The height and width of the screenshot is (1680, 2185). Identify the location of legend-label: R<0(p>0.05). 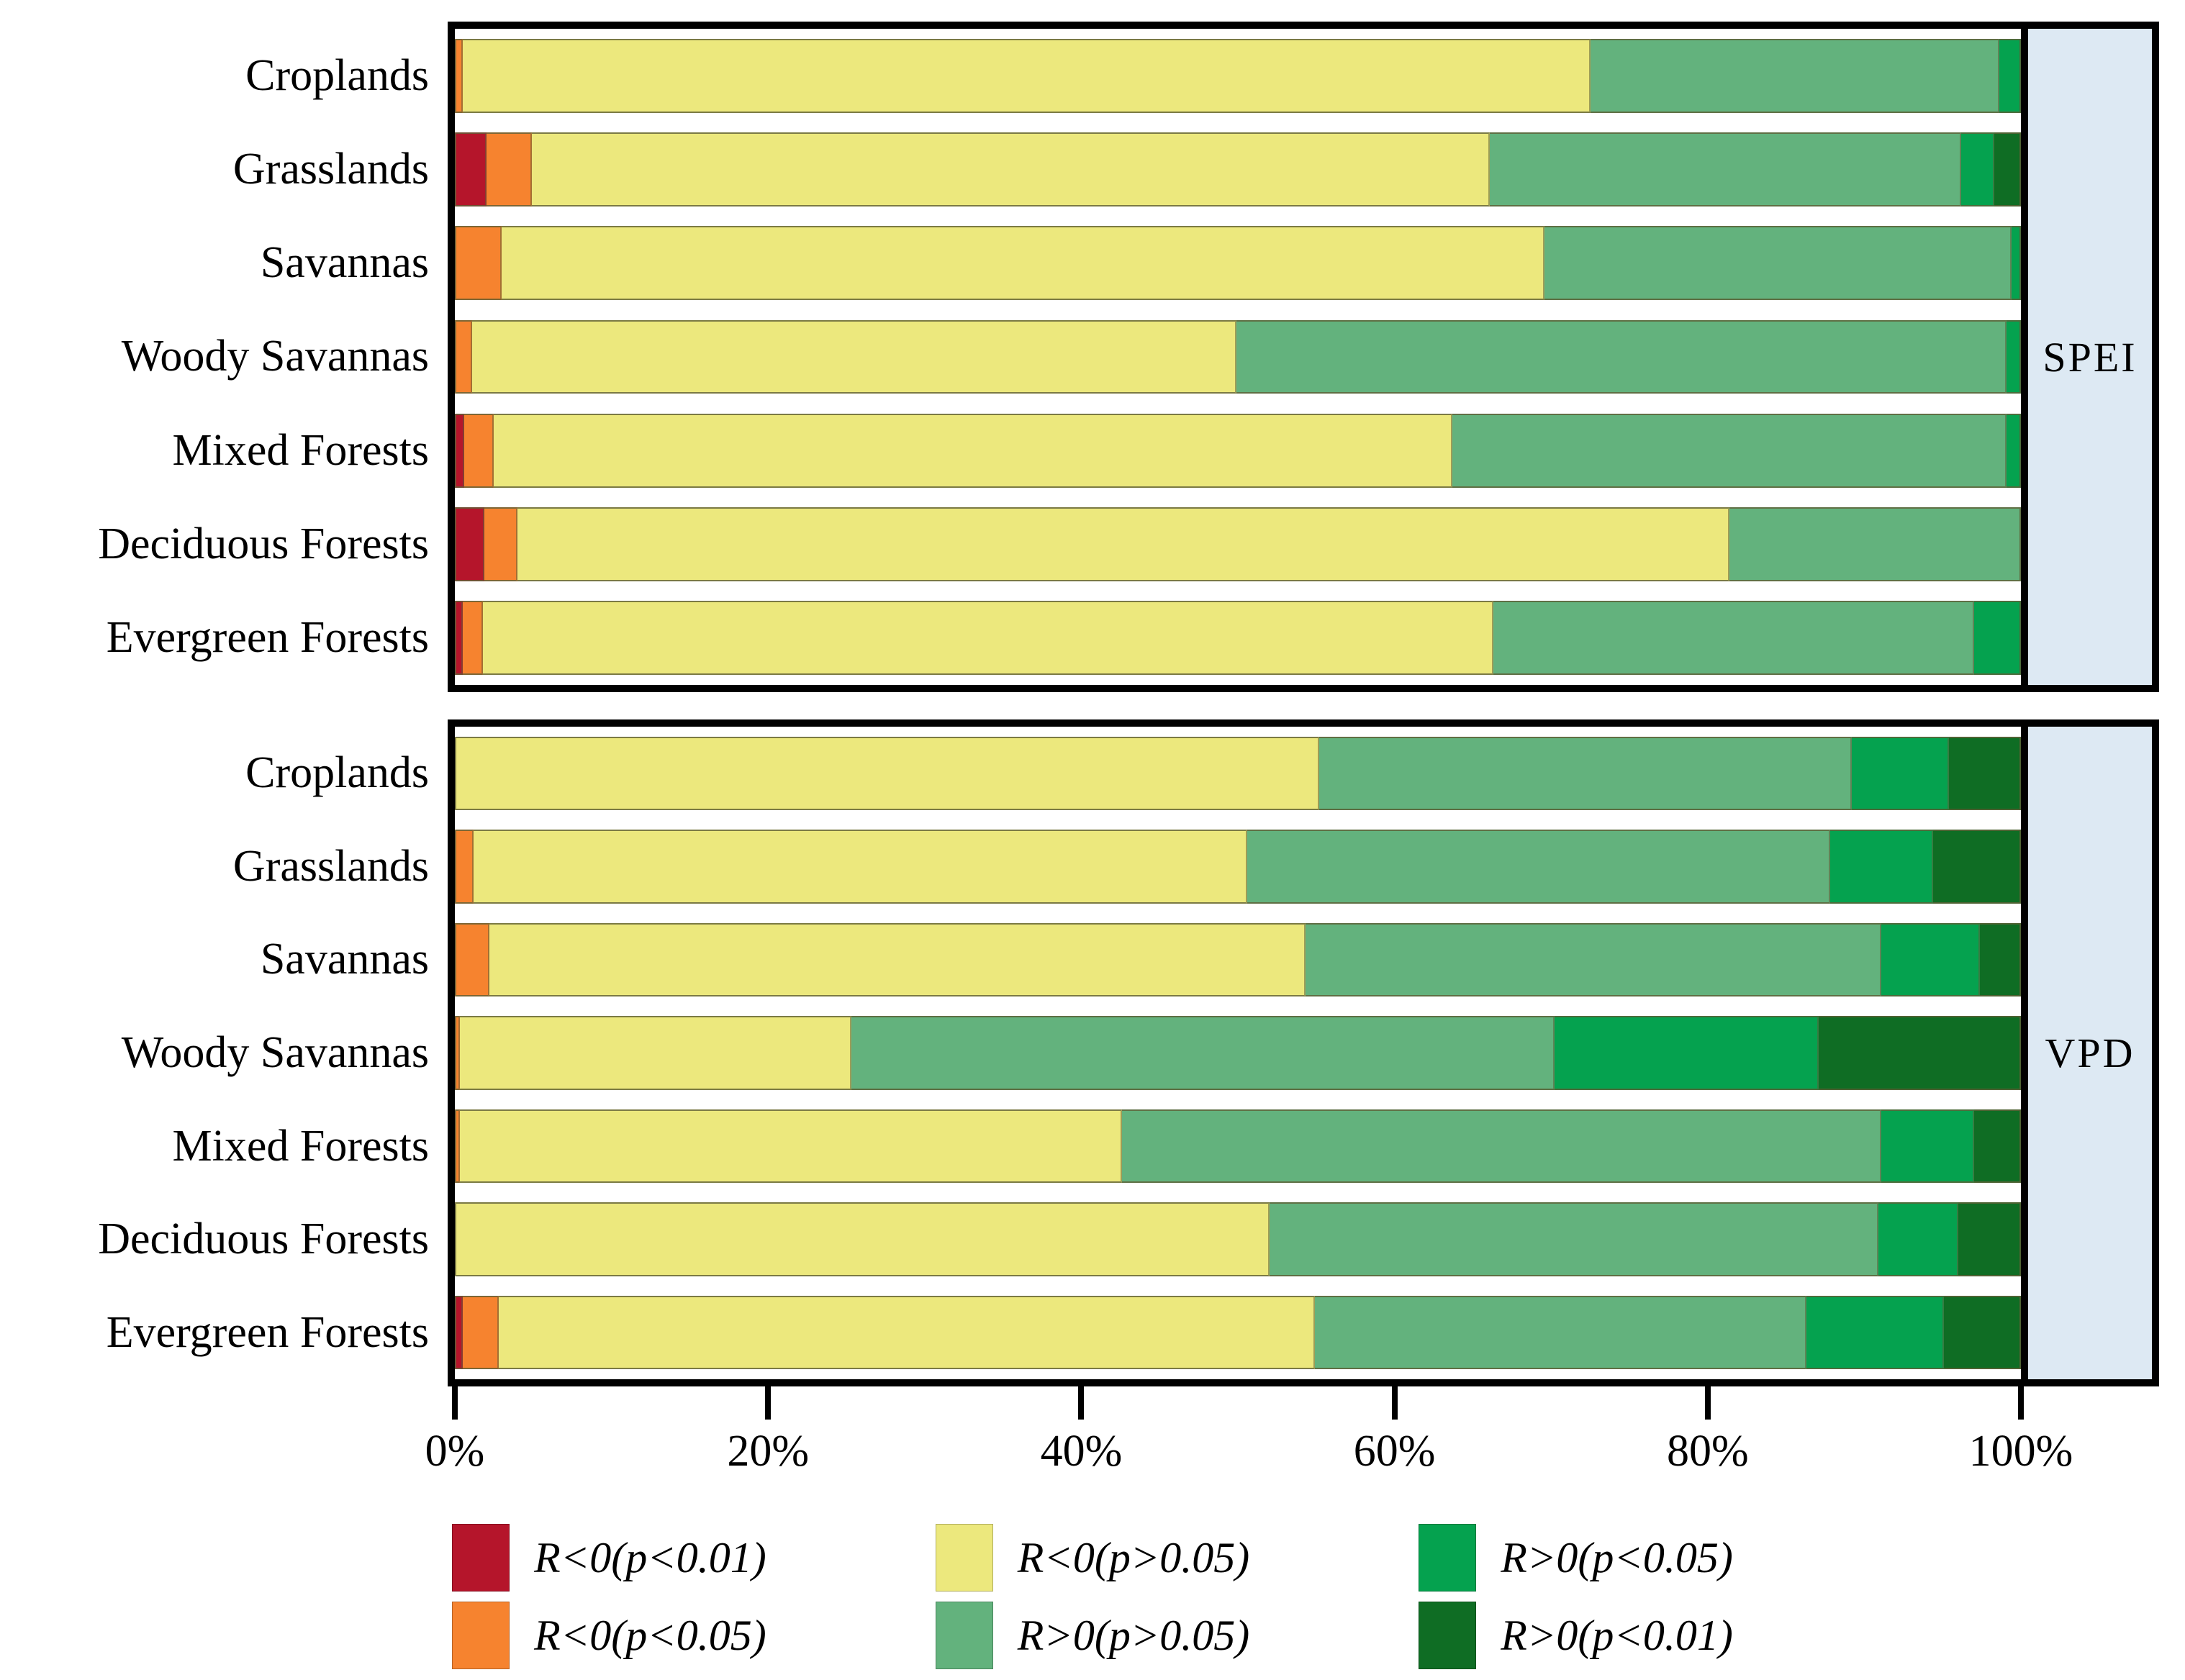
(1133, 1557).